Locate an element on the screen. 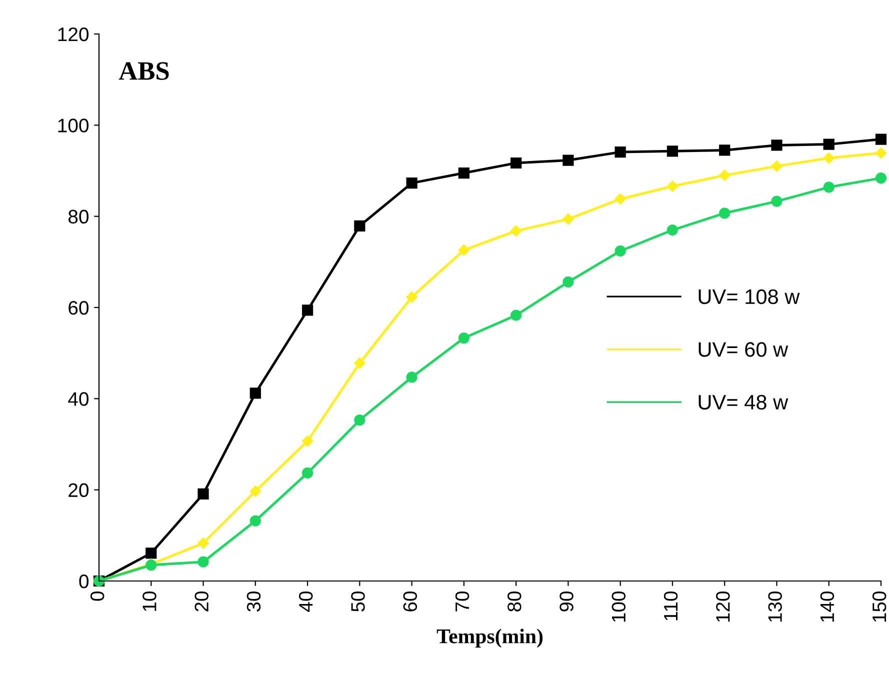 The height and width of the screenshot is (695, 889). x-tick-label: 10 is located at coordinates (149, 601).